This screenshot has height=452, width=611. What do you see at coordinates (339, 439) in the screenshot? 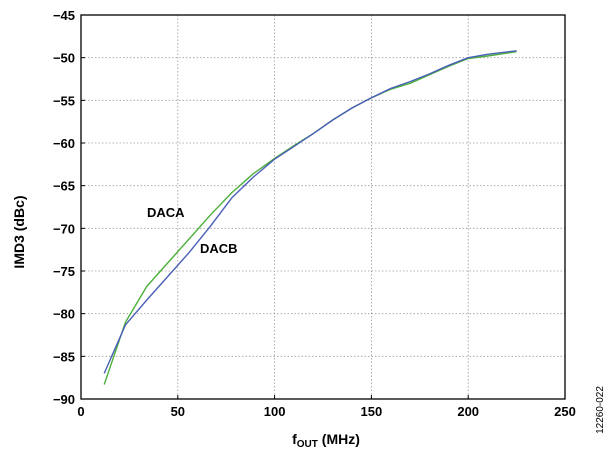
I see `x-axis-title-unit: (MHz)` at bounding box center [339, 439].